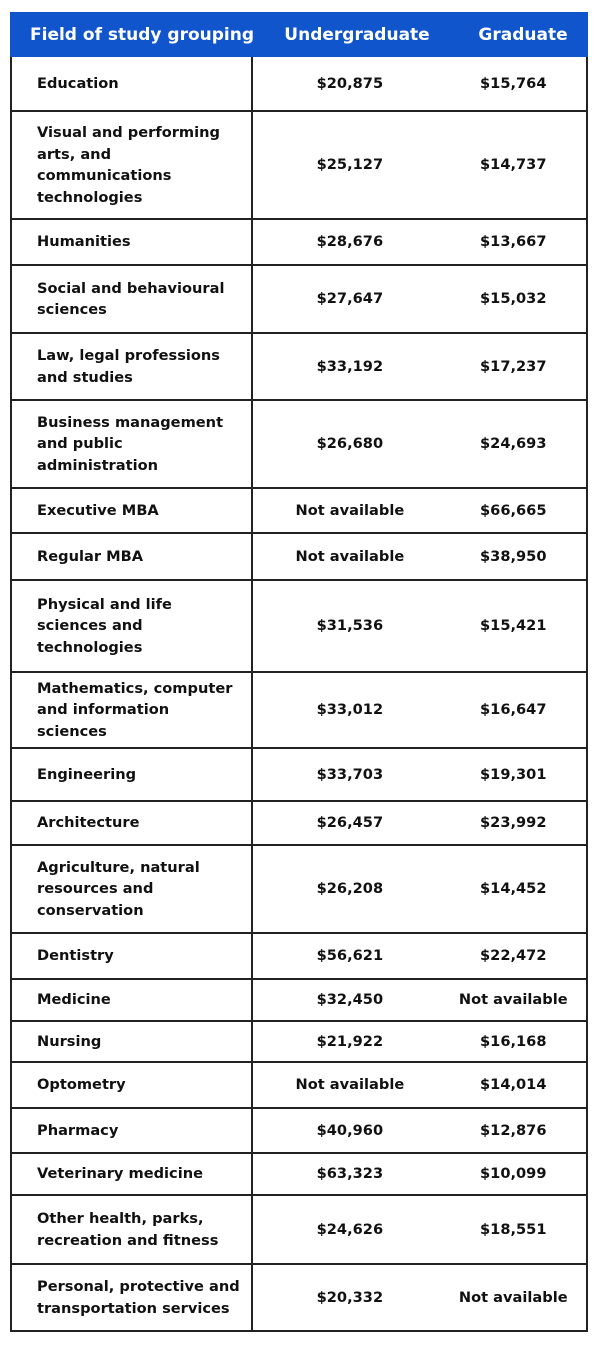 The height and width of the screenshot is (1350, 600). Describe the element at coordinates (513, 774) in the screenshot. I see `graduate-cell: $19,301` at that location.